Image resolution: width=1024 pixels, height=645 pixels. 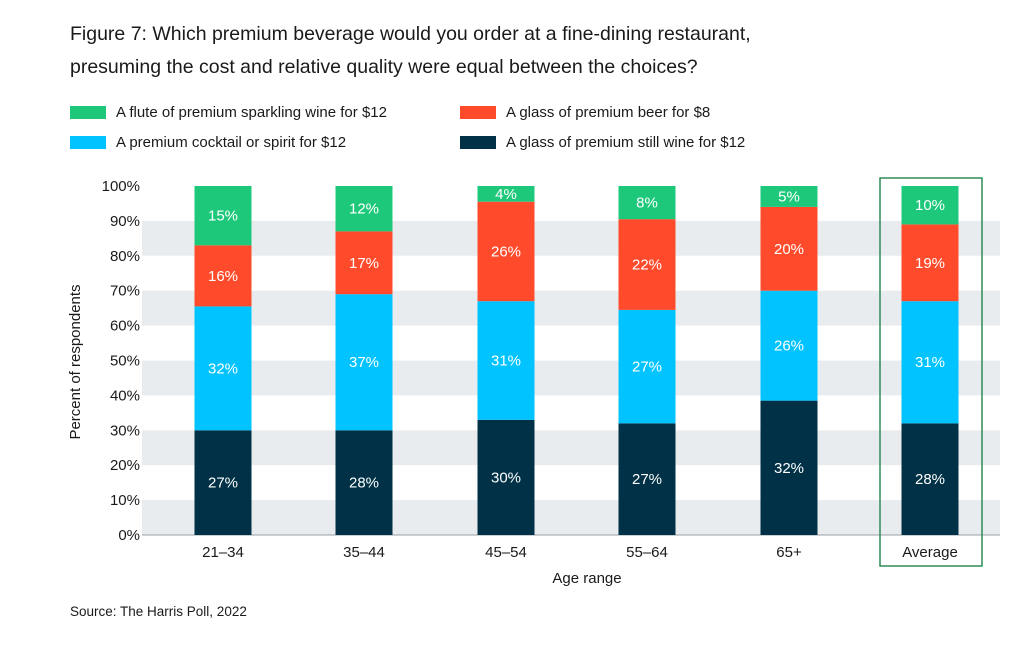 I want to click on legend-item-beer: A glass of premium beer for $8, so click(x=585, y=112).